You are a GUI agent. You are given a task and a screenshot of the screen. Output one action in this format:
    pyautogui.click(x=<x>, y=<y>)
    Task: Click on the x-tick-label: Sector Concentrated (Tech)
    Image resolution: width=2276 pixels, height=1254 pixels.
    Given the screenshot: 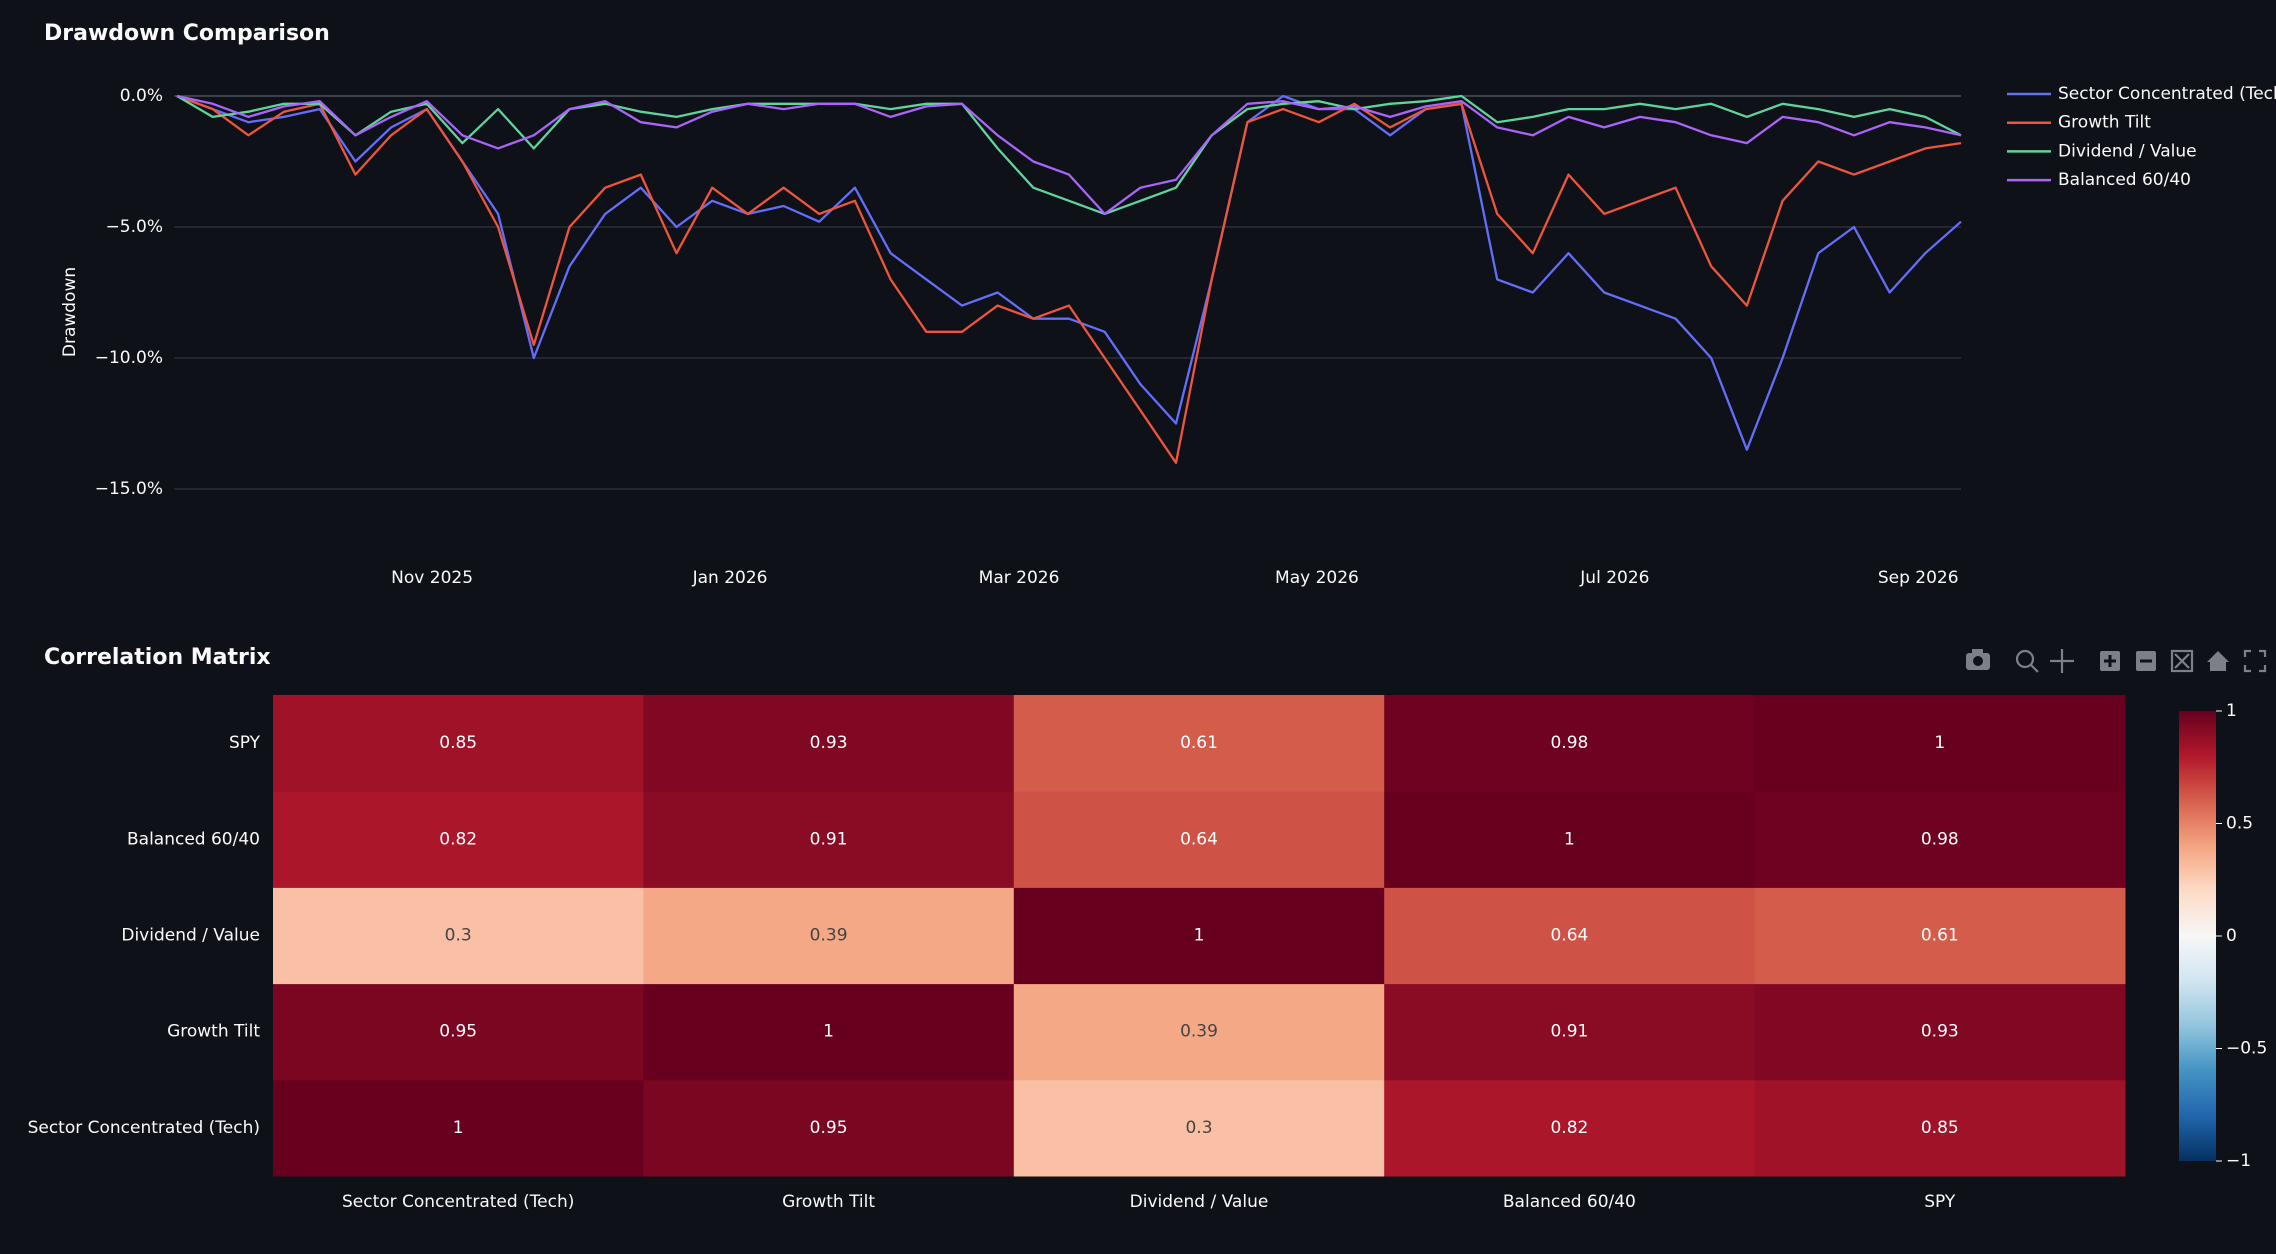 What is the action you would take?
    pyautogui.click(x=458, y=1202)
    